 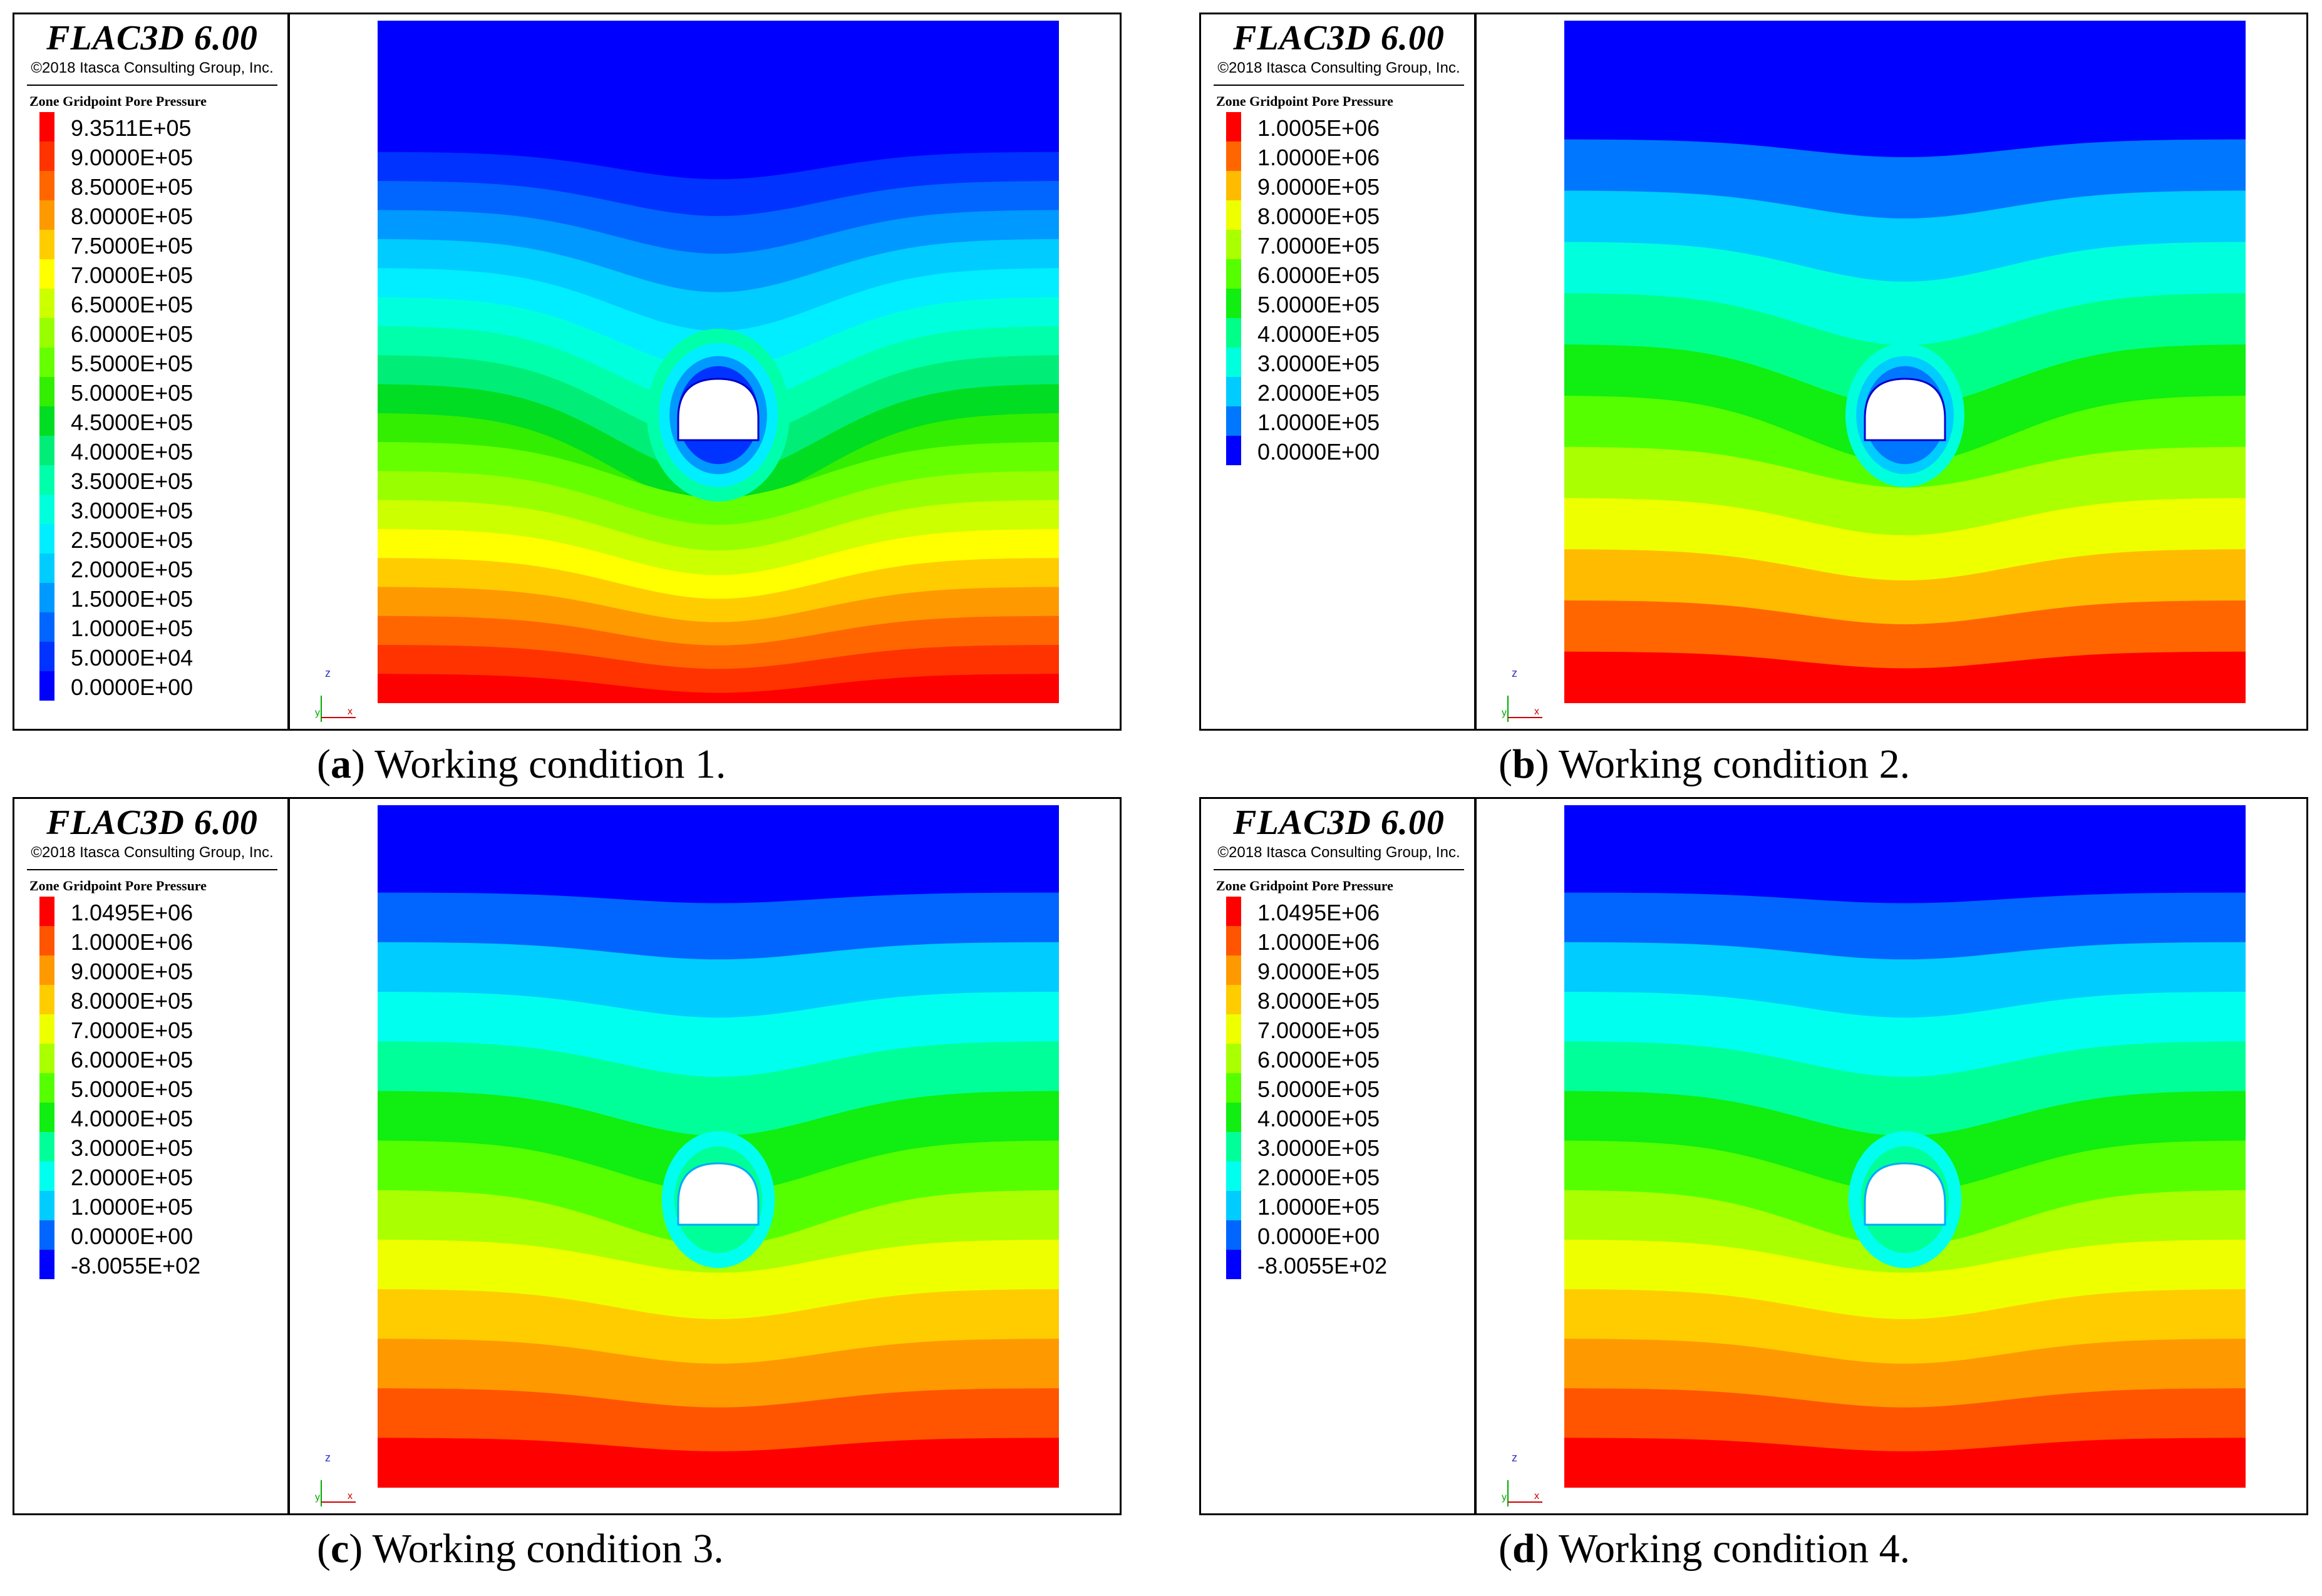 I want to click on caption-letter: a, so click(x=340, y=764).